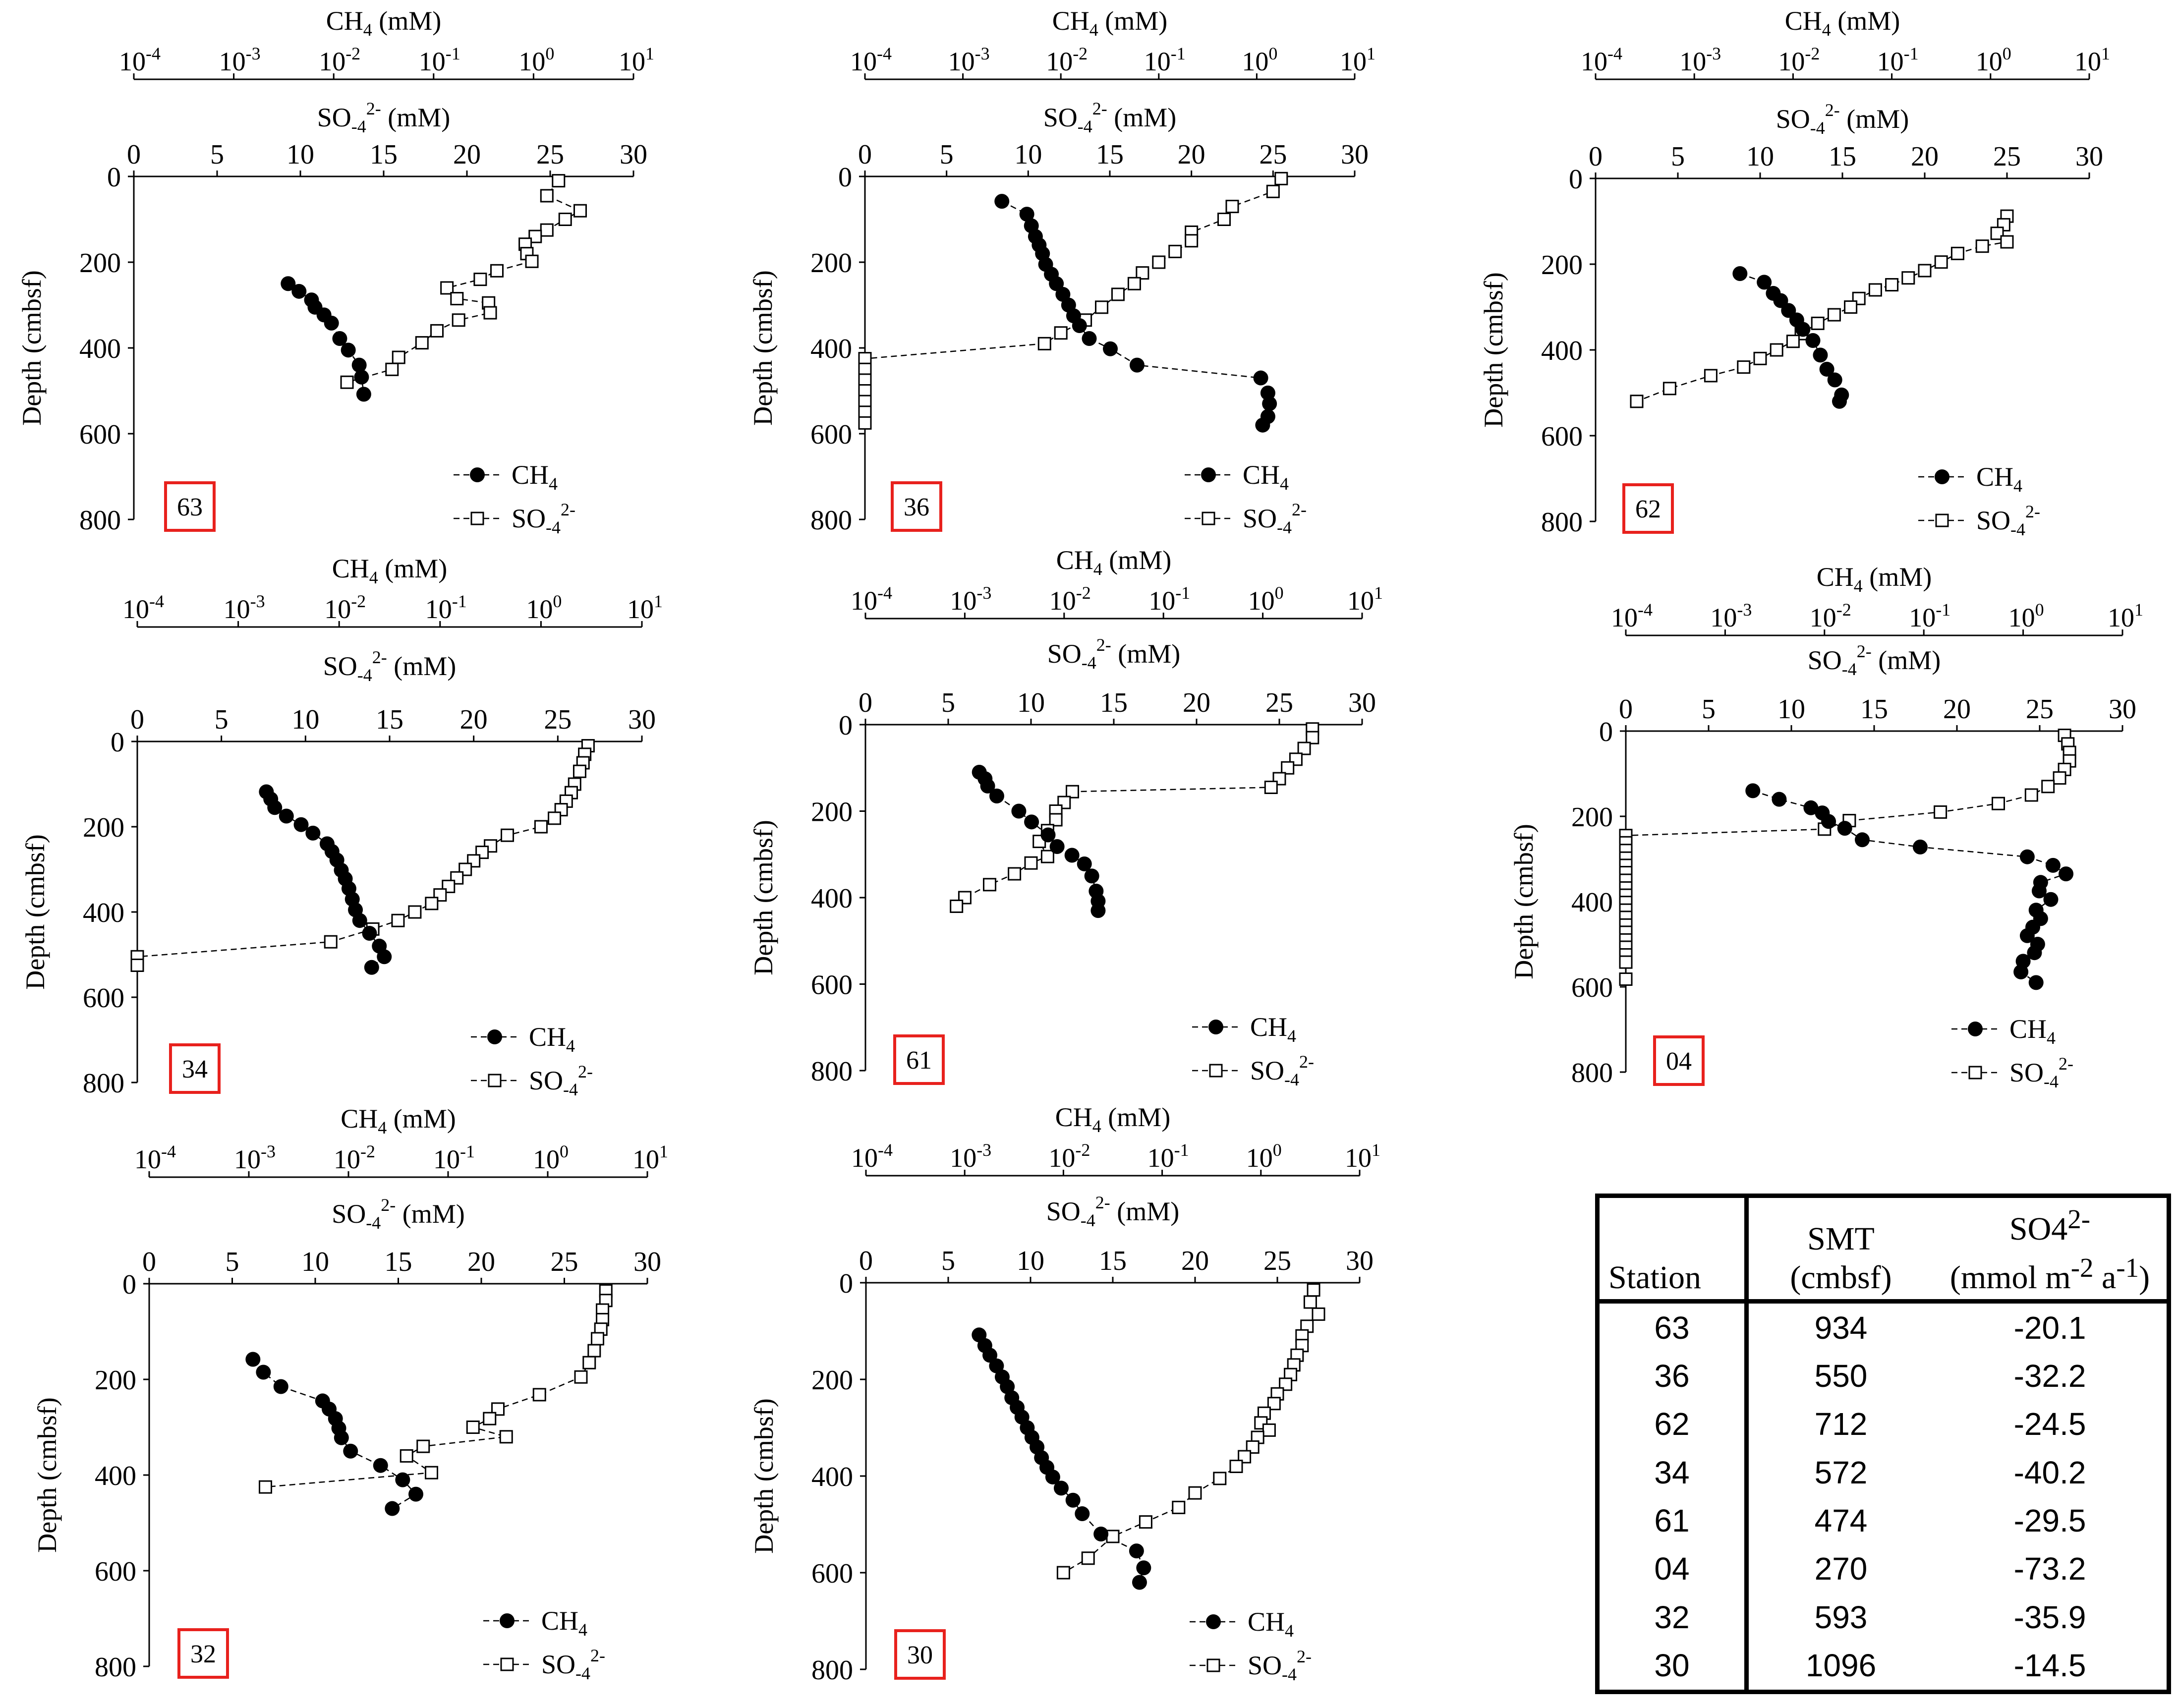  What do you see at coordinates (919, 1060) in the screenshot?
I see `station-label: 61` at bounding box center [919, 1060].